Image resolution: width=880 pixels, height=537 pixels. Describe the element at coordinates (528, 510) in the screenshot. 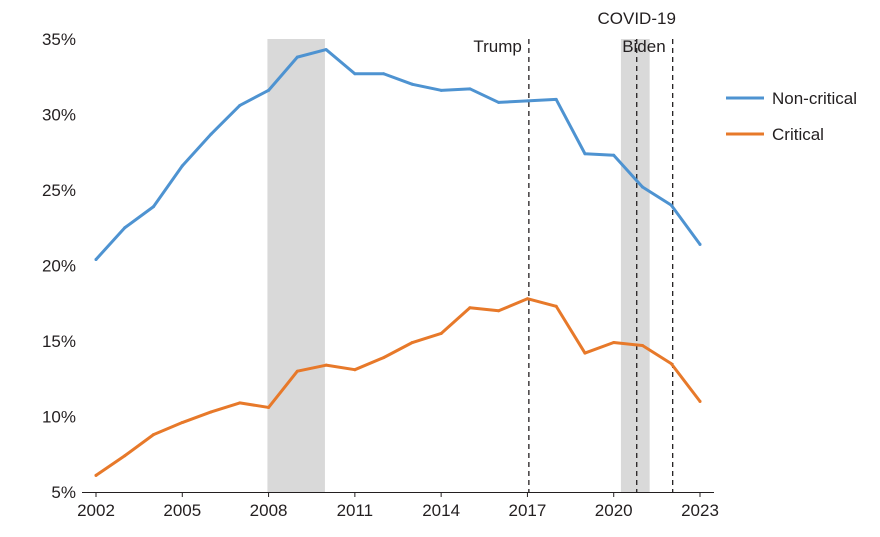

I see `x-tick-label: 2017` at that location.